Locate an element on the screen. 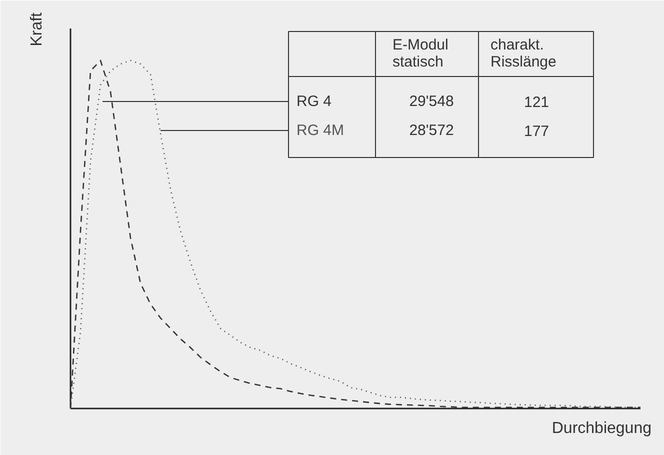 The width and height of the screenshot is (664, 455). text: RG 4 is located at coordinates (314, 101).